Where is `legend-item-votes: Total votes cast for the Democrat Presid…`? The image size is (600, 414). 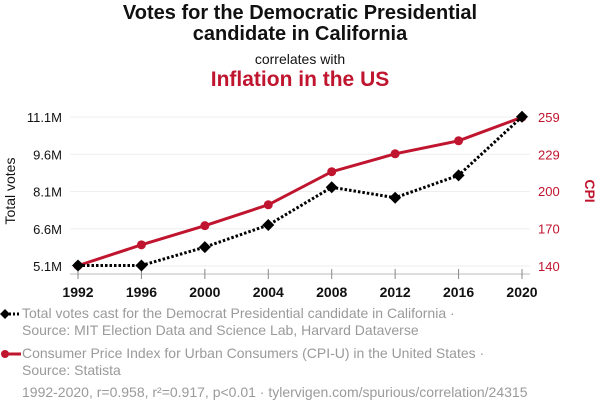 legend-item-votes: Total votes cast for the Democrat Presid… is located at coordinates (227, 322).